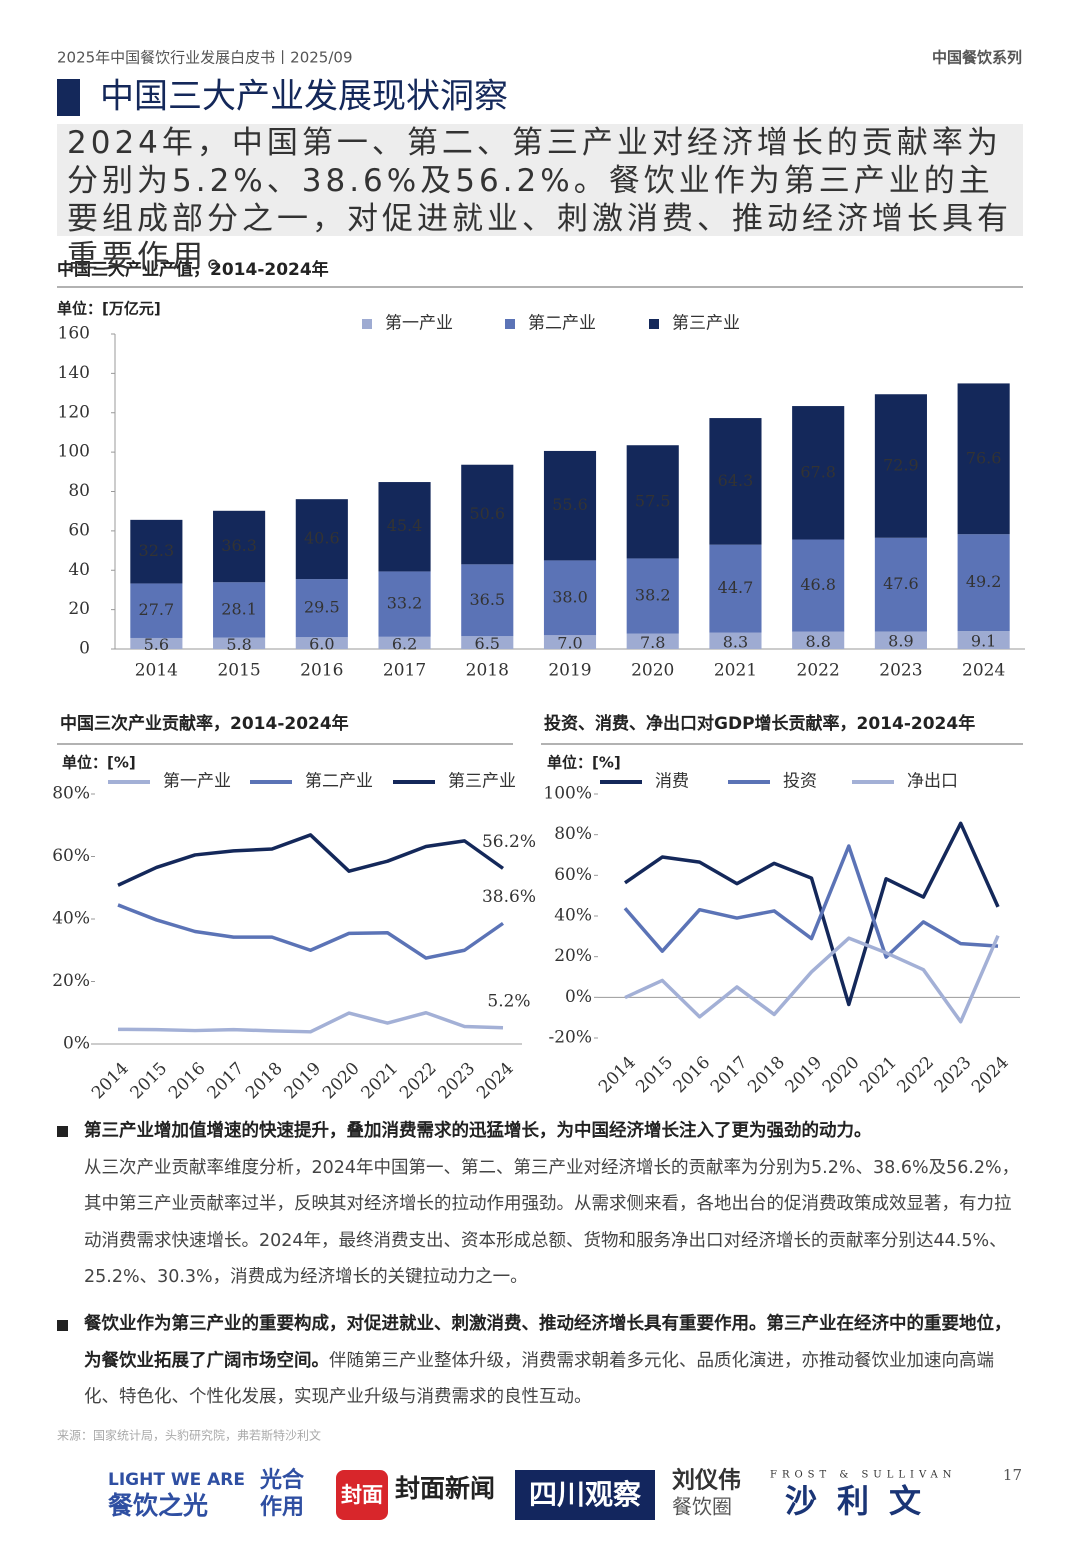  I want to click on y-tick-label: 0, so click(84, 649).